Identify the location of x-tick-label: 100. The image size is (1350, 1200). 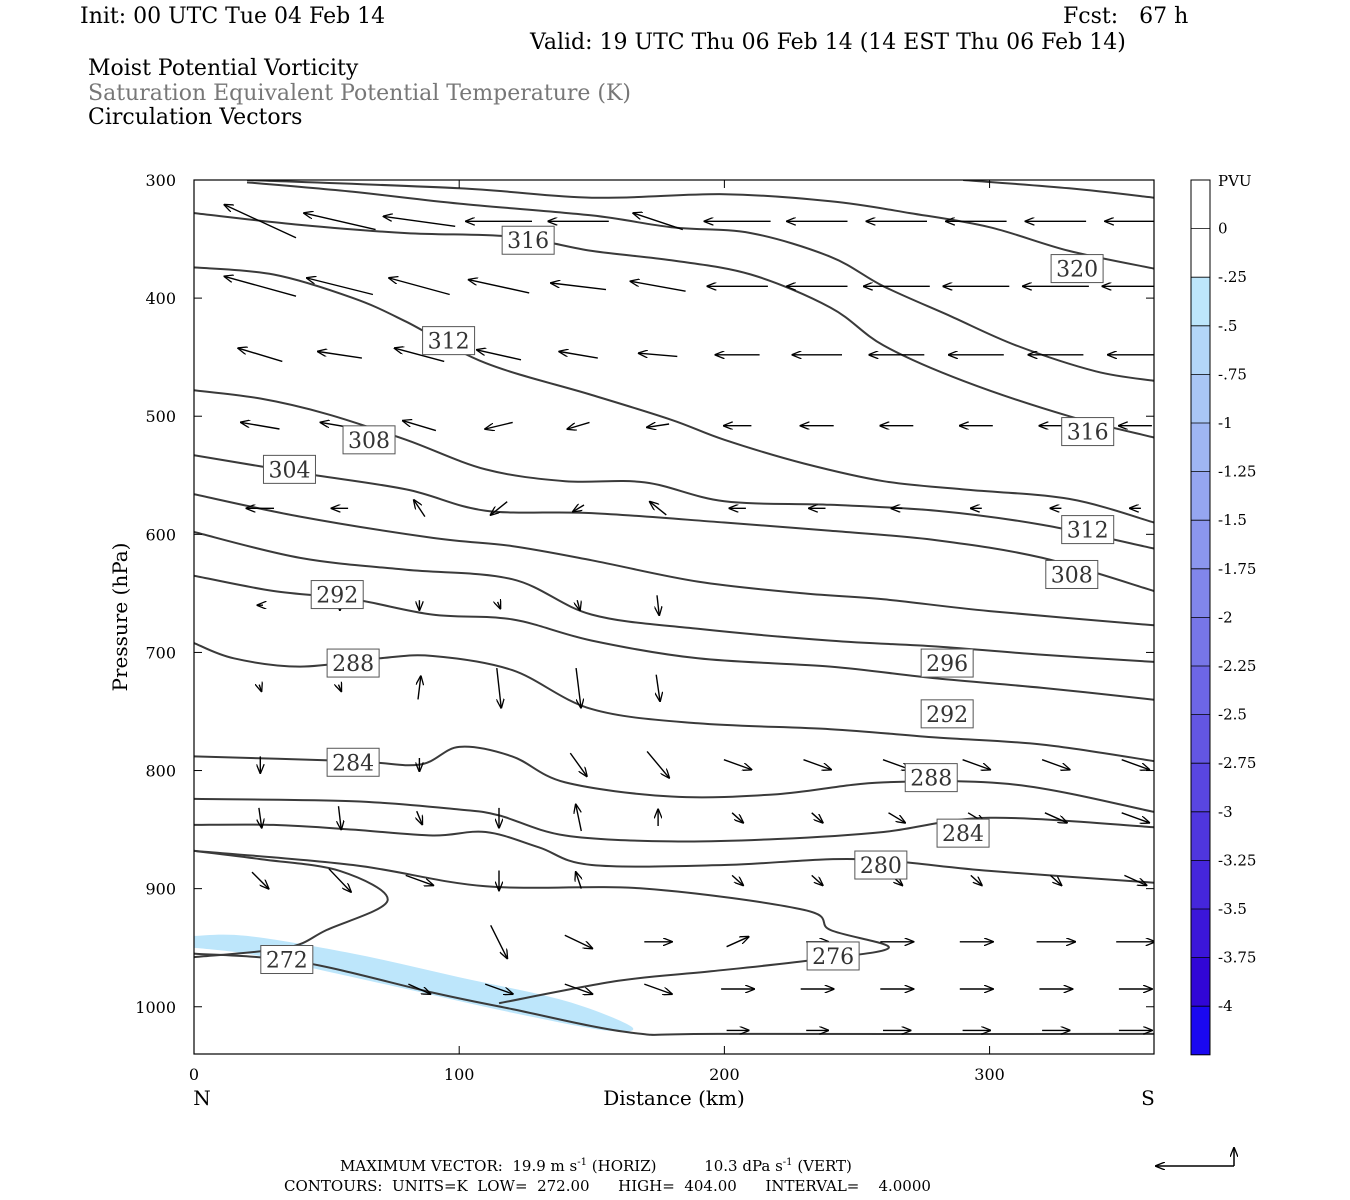
(459, 1074).